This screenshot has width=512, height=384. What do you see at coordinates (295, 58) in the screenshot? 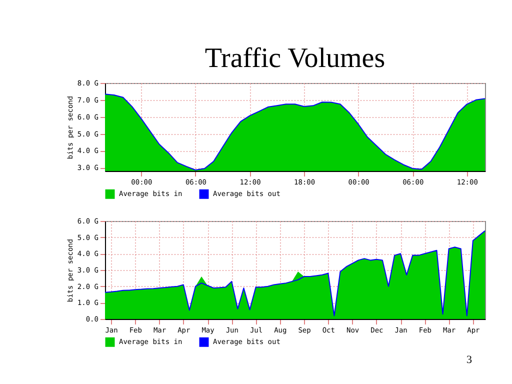
I see `chart-title: Traffic Volumes` at bounding box center [295, 58].